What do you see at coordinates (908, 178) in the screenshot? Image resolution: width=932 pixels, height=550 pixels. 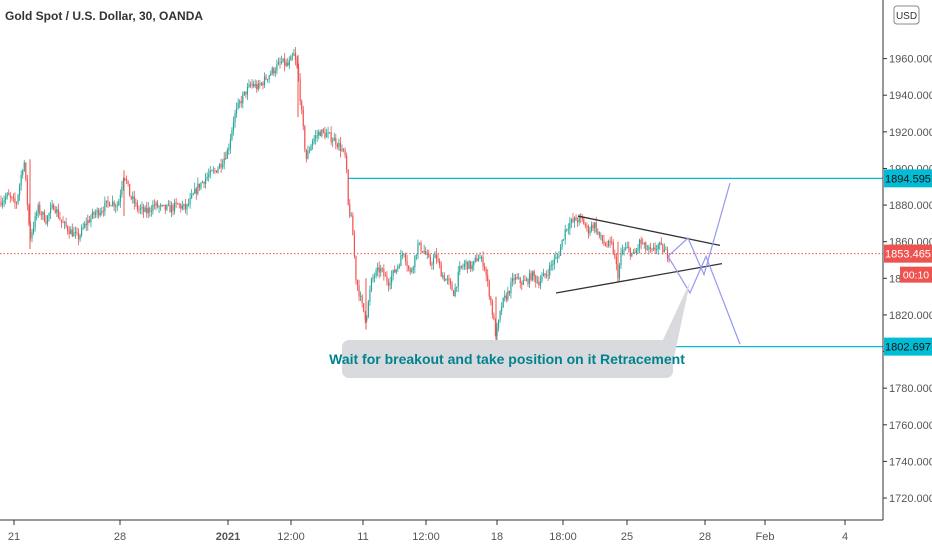 I see `level-badge-upper-box` at bounding box center [908, 178].